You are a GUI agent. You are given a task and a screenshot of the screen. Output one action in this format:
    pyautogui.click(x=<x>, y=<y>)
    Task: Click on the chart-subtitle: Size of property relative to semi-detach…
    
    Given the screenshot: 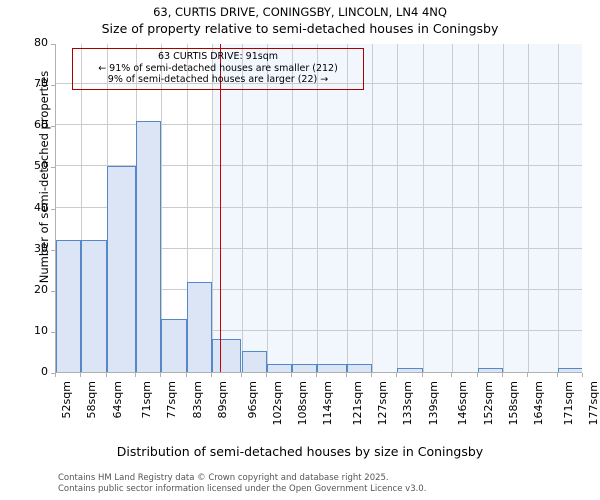 What is the action you would take?
    pyautogui.click(x=300, y=28)
    